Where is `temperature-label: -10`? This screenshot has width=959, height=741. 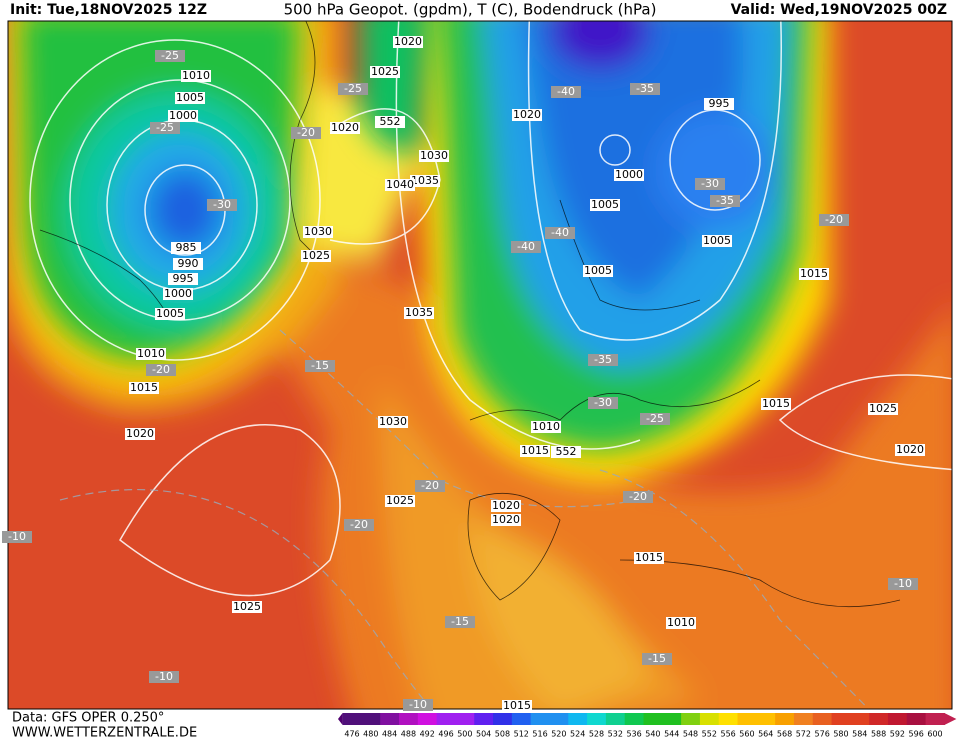
temperature-label: -10 is located at coordinates (164, 676).